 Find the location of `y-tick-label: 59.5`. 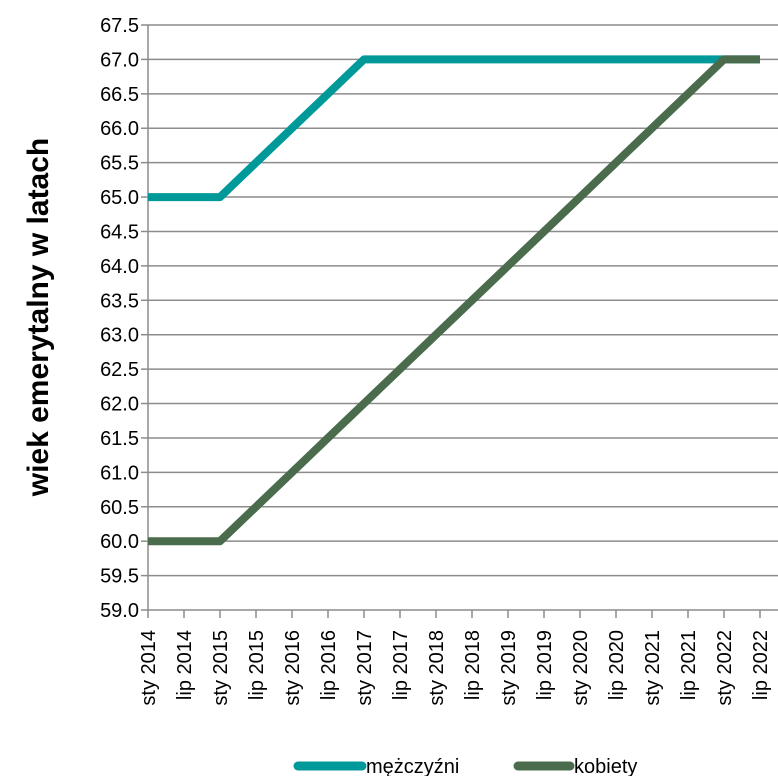

y-tick-label: 59.5 is located at coordinates (119, 577).